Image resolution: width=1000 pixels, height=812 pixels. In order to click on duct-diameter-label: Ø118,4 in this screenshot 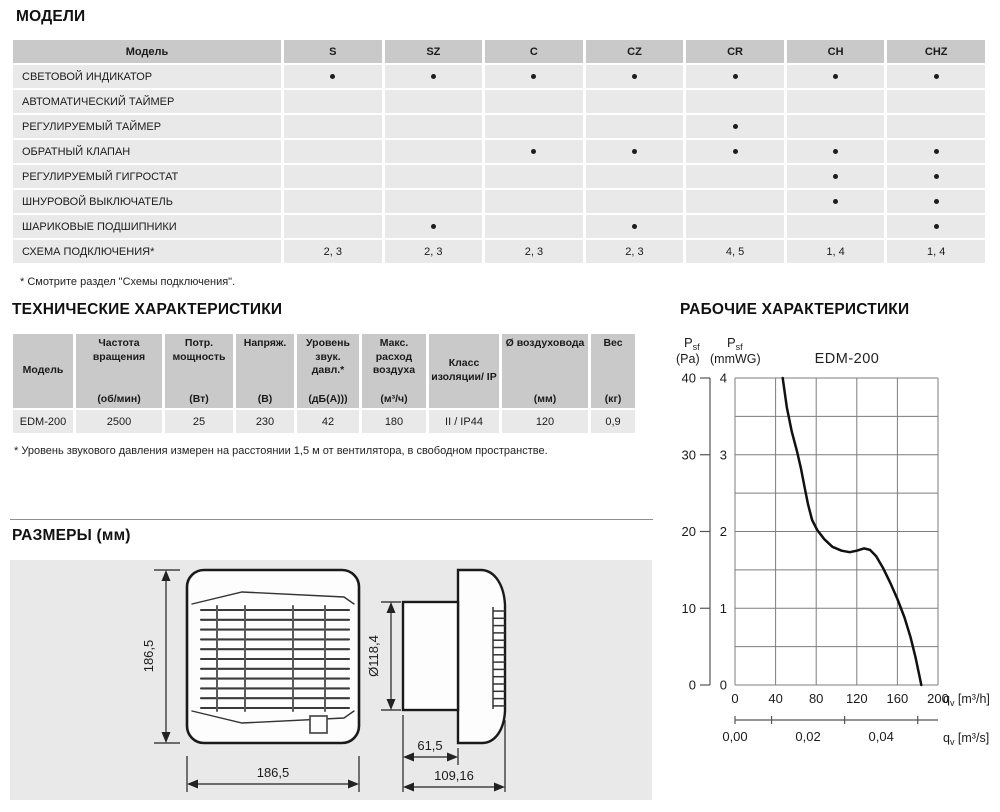, I will do `click(373, 656)`.